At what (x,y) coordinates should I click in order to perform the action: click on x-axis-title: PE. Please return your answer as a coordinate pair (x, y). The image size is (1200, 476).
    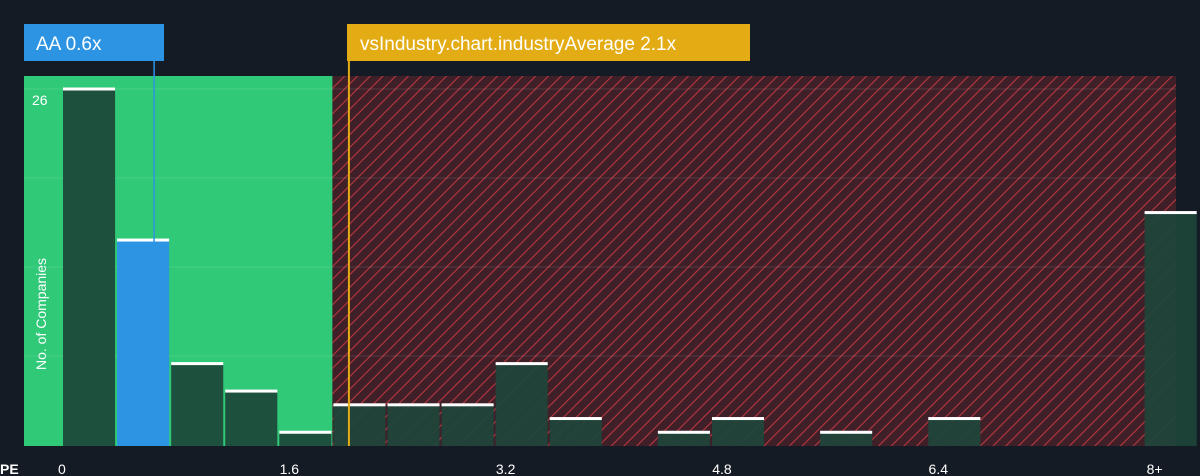
    Looking at the image, I should click on (9, 468).